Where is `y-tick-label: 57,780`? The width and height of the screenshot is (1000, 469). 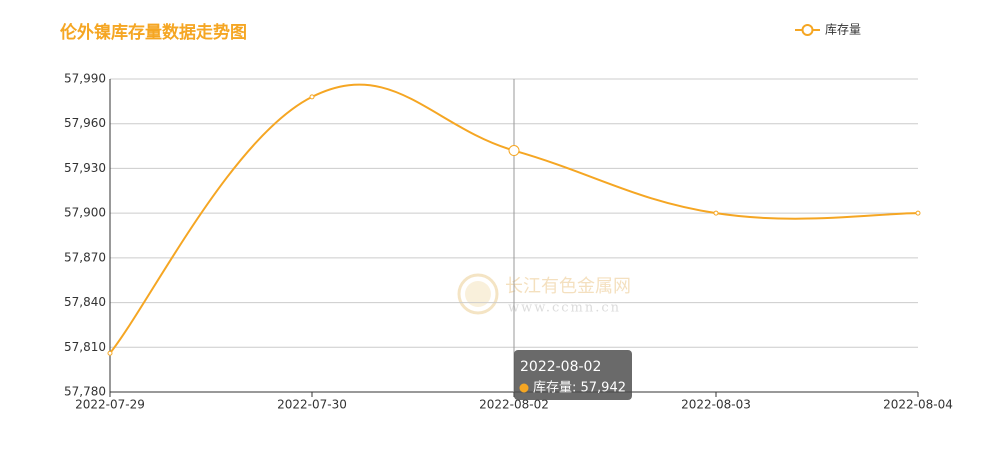
y-tick-label: 57,780 is located at coordinates (85, 392).